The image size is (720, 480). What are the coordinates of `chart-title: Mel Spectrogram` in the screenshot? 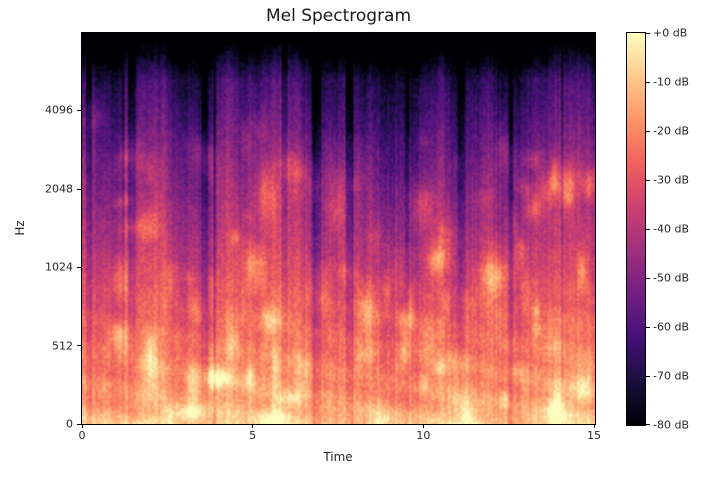 It's located at (338, 16).